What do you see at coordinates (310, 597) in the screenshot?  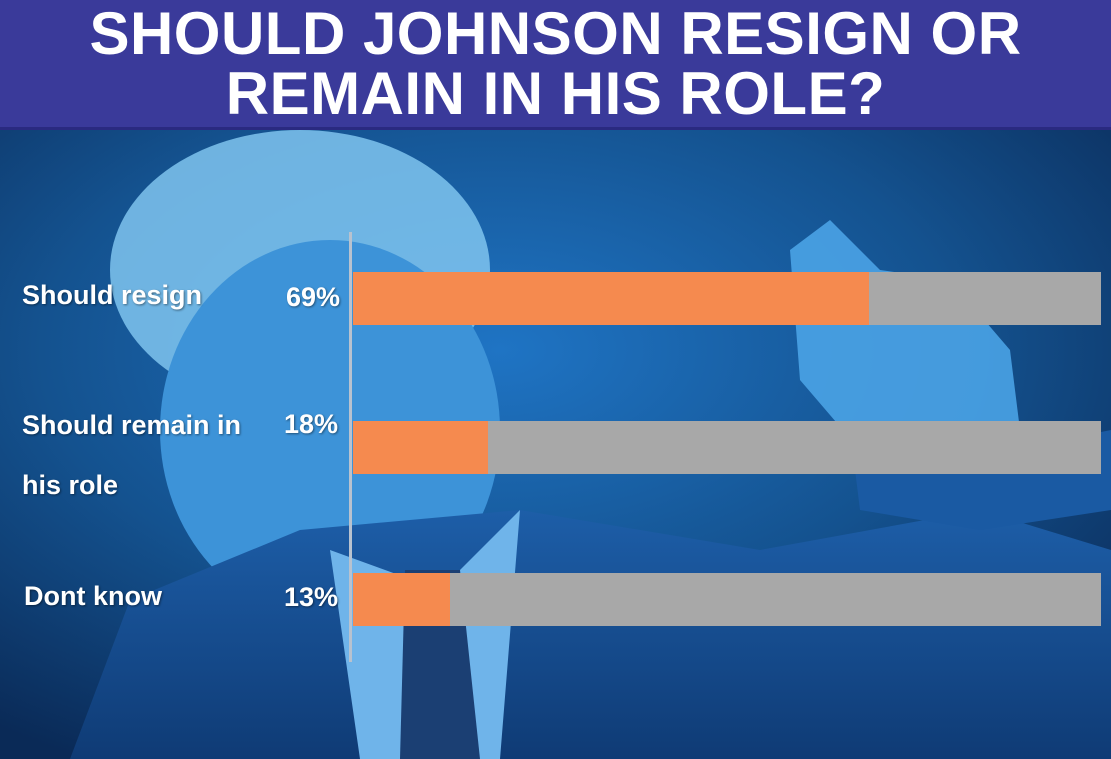 I see `value-label-dont-know: 13%` at bounding box center [310, 597].